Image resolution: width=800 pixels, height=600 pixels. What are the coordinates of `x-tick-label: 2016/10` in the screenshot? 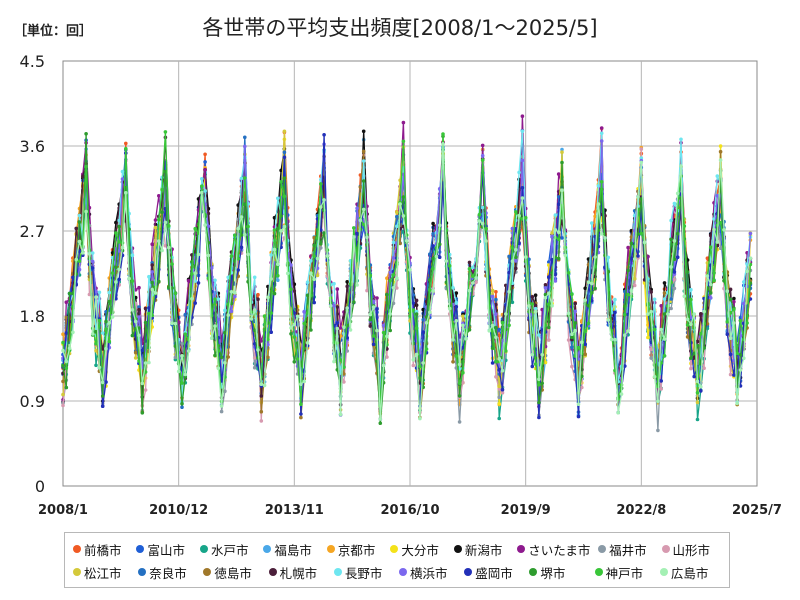 It's located at (409, 510).